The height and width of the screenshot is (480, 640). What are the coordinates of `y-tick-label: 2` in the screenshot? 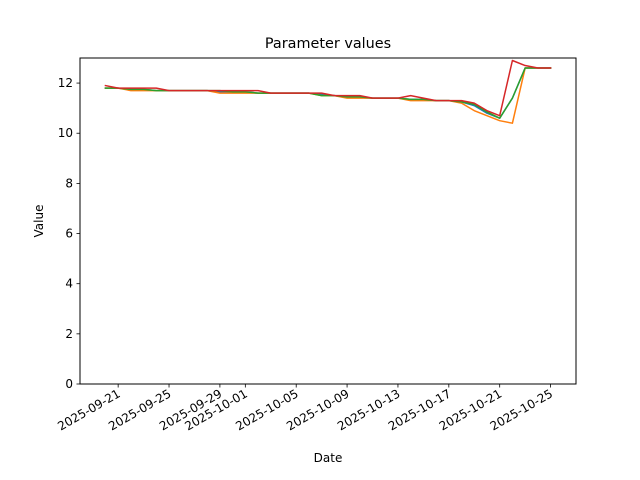 It's located at (69, 334).